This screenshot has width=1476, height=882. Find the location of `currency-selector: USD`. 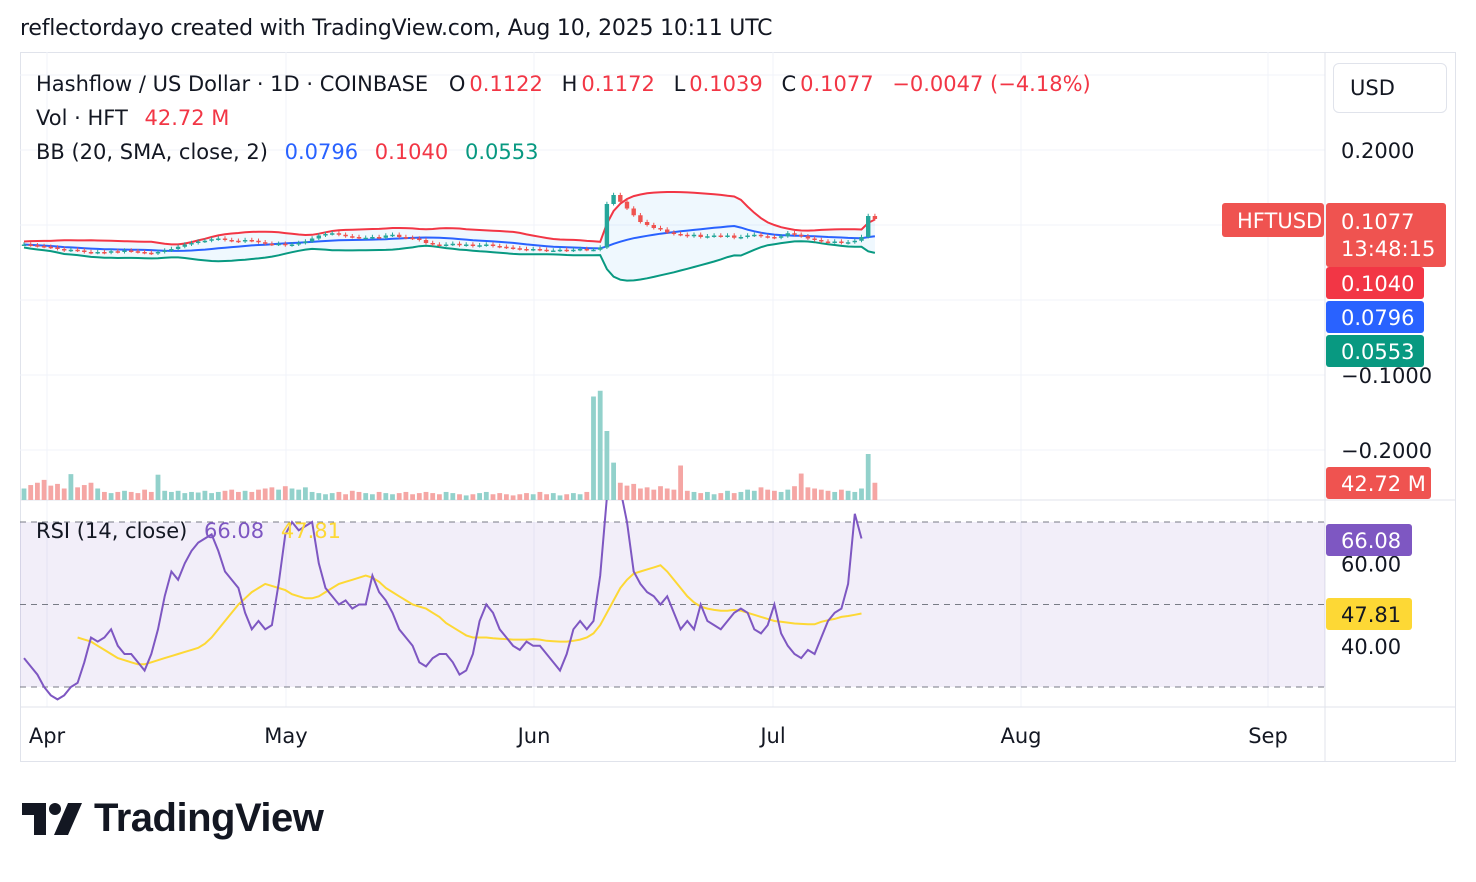

currency-selector: USD is located at coordinates (1390, 88).